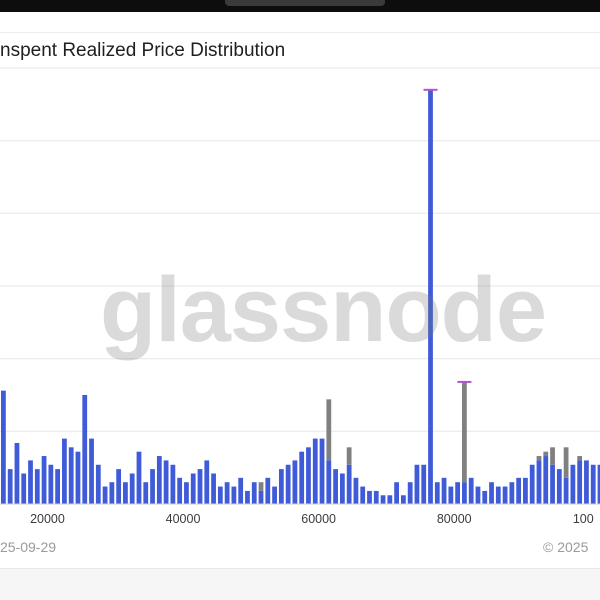 Image resolution: width=600 pixels, height=600 pixels. I want to click on top-divider, so click(300, 32).